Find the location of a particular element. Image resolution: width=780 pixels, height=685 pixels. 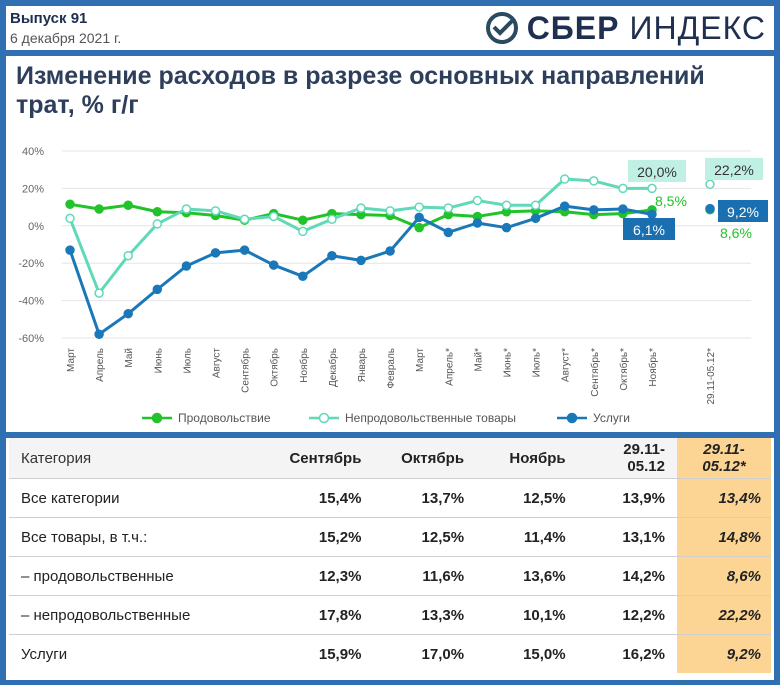

row-value: 12,2% is located at coordinates (627, 615).